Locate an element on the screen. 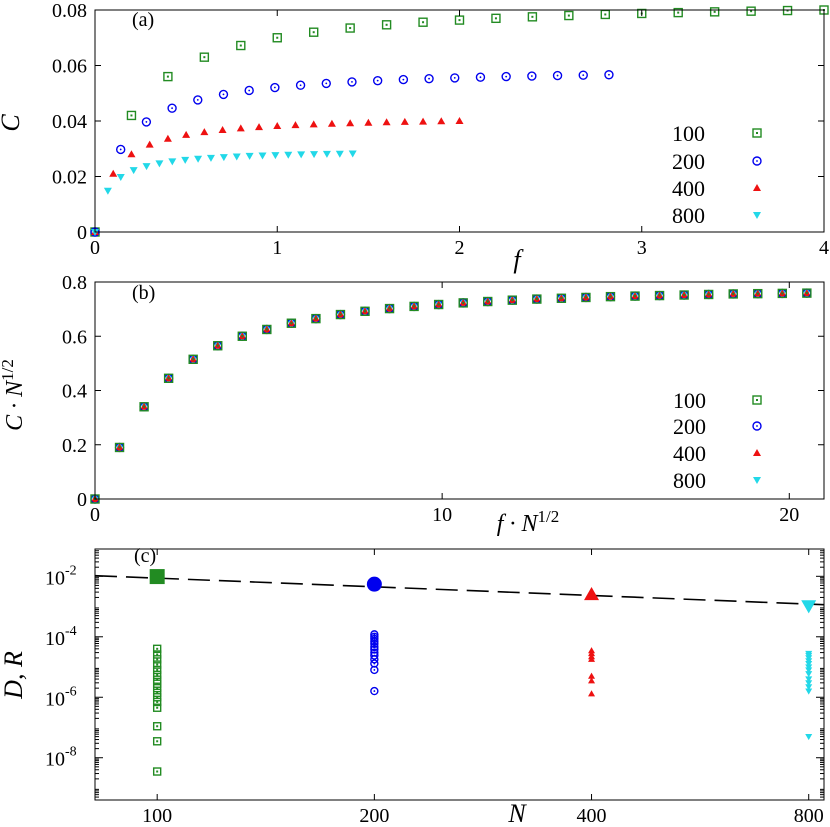  panel-a-legend-marker-100-outer is located at coordinates (757, 133).